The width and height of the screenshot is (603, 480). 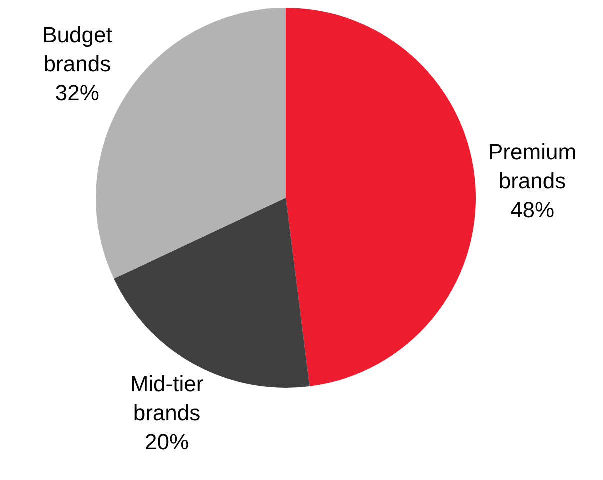 What do you see at coordinates (77, 93) in the screenshot?
I see `data-label: 32%` at bounding box center [77, 93].